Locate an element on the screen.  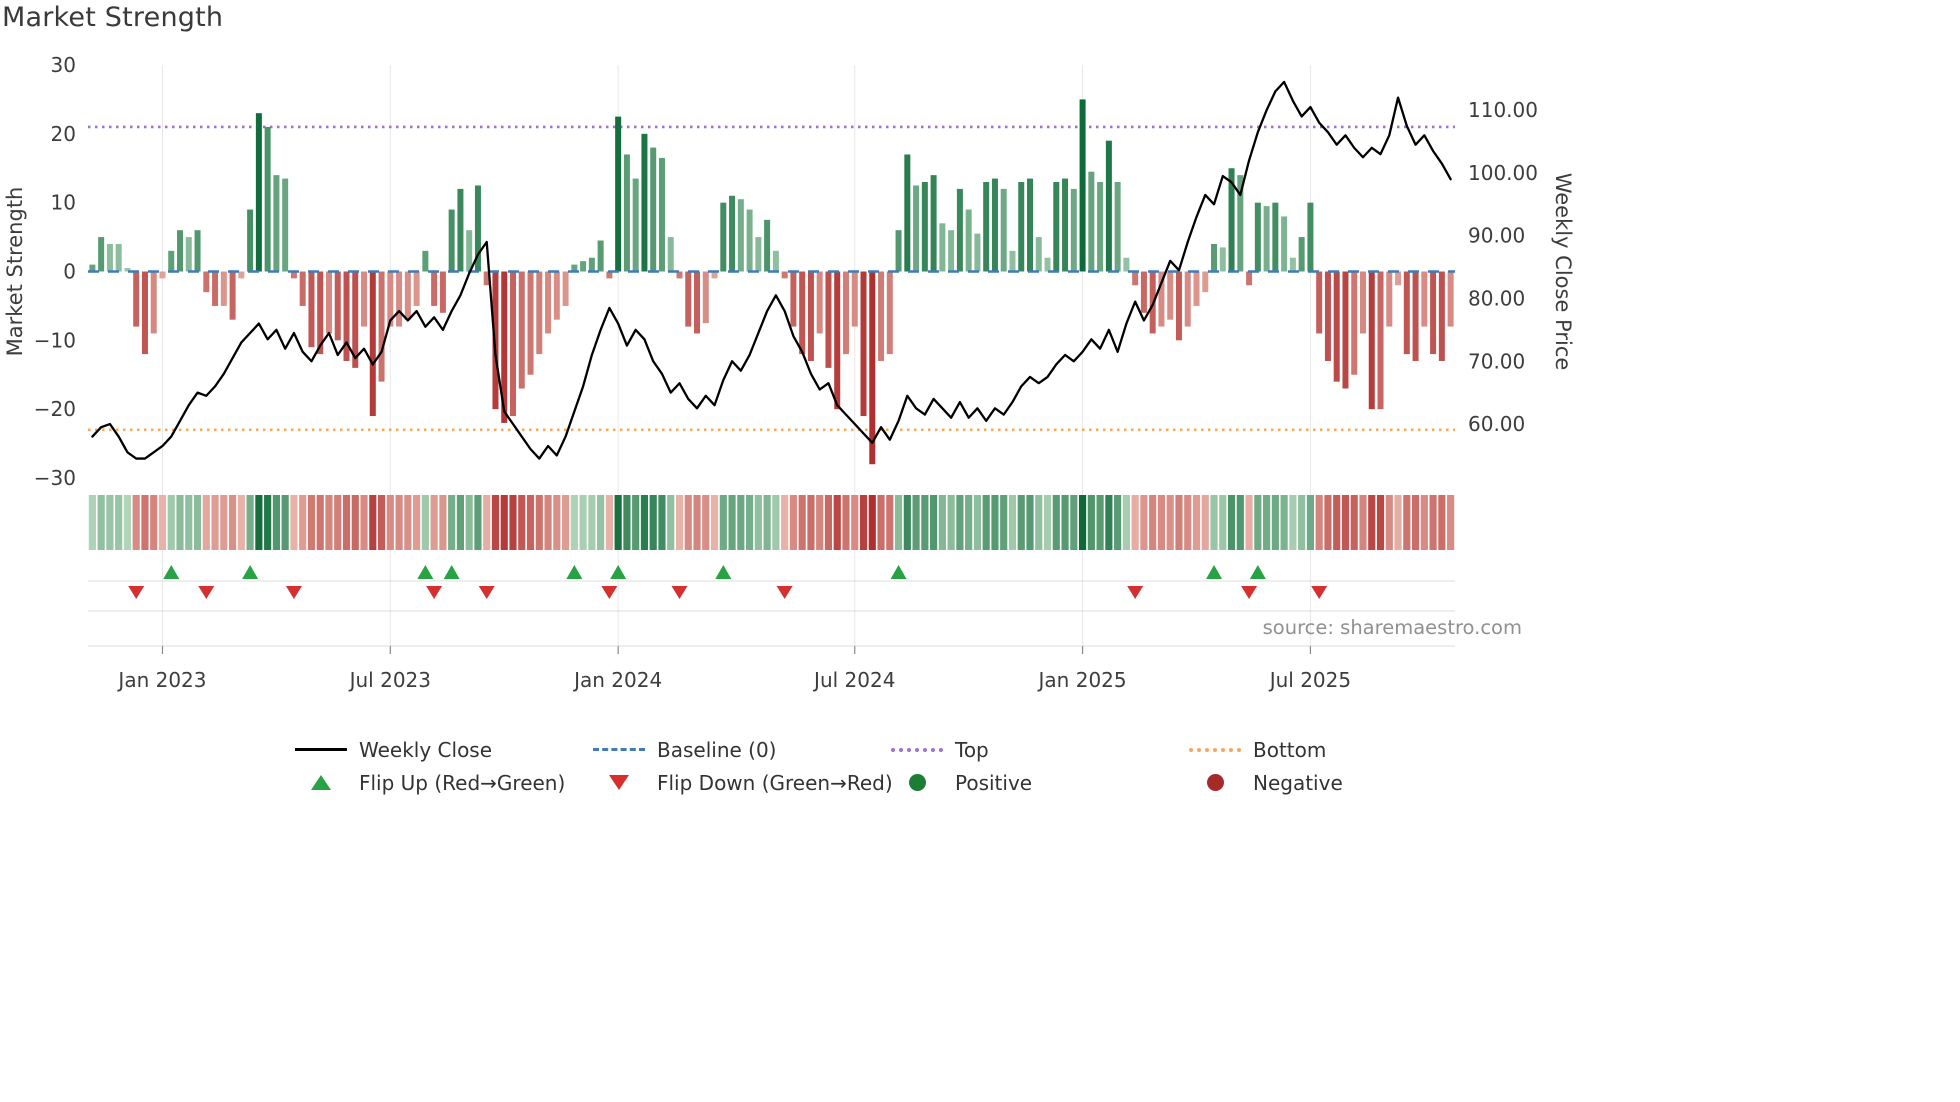
legend-label-bottom: Bottom is located at coordinates (1290, 749).